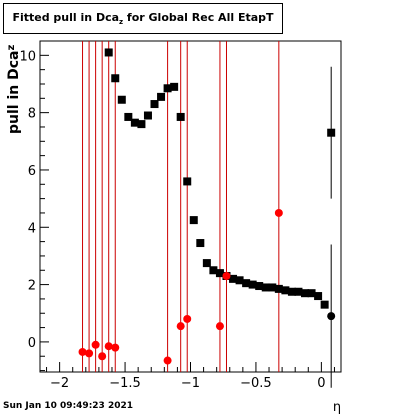  Describe the element at coordinates (337, 407) in the screenshot. I see `x-axis-label: η` at that location.